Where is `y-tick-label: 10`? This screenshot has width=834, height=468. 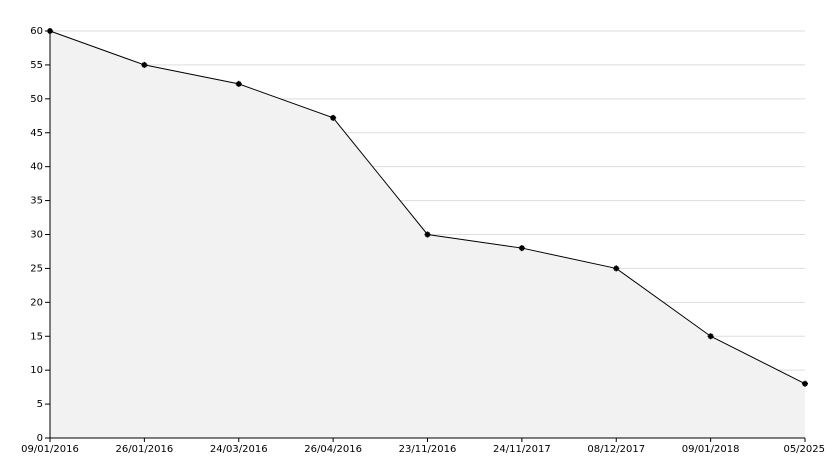
y-tick-label: 10 is located at coordinates (36, 370).